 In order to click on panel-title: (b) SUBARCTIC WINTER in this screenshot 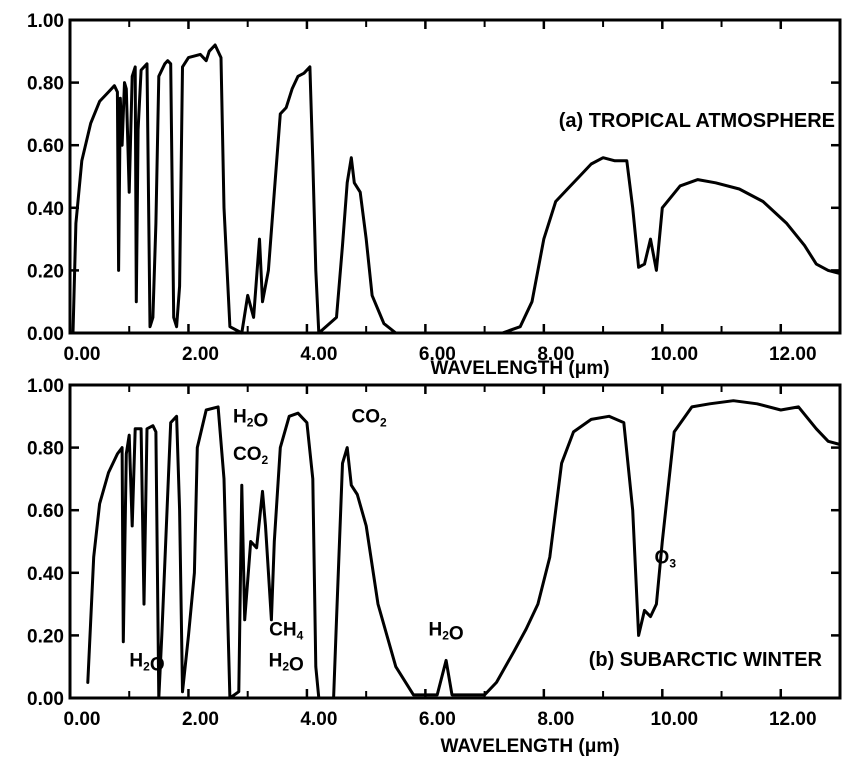, I will do `click(706, 660)`.